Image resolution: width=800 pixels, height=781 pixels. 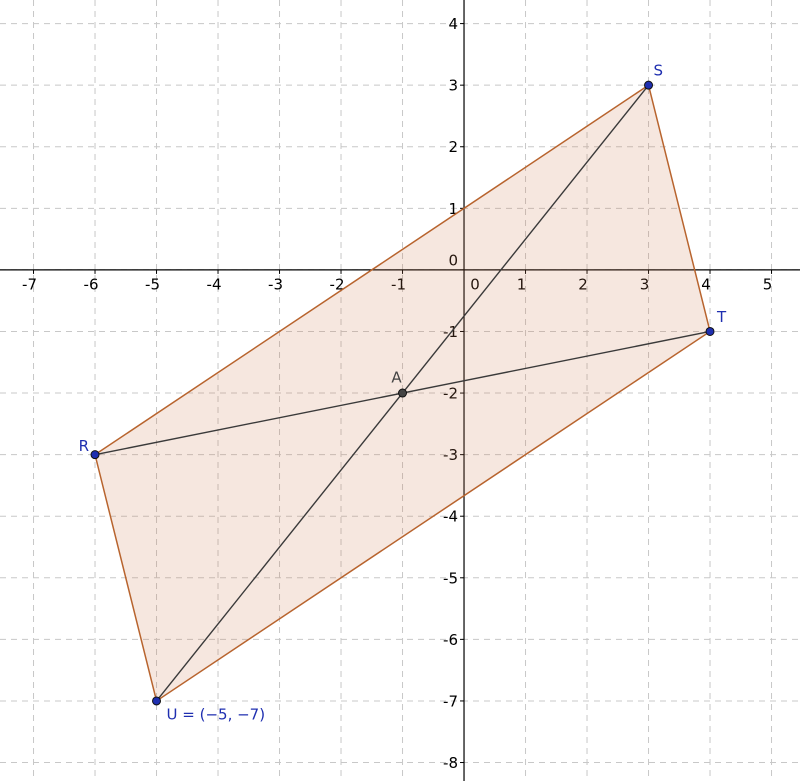 I want to click on y-tick-label: 0, so click(x=453, y=260).